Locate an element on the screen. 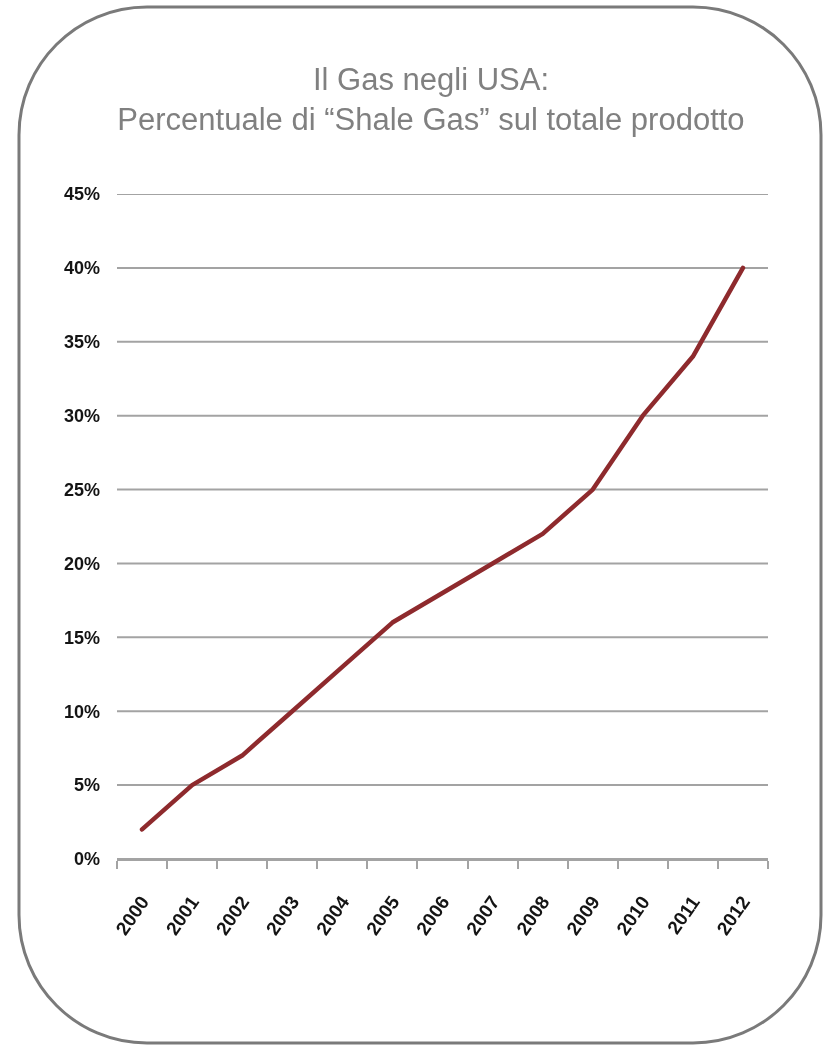 The image size is (825, 1048). y-tick-label: 30% is located at coordinates (81, 415).